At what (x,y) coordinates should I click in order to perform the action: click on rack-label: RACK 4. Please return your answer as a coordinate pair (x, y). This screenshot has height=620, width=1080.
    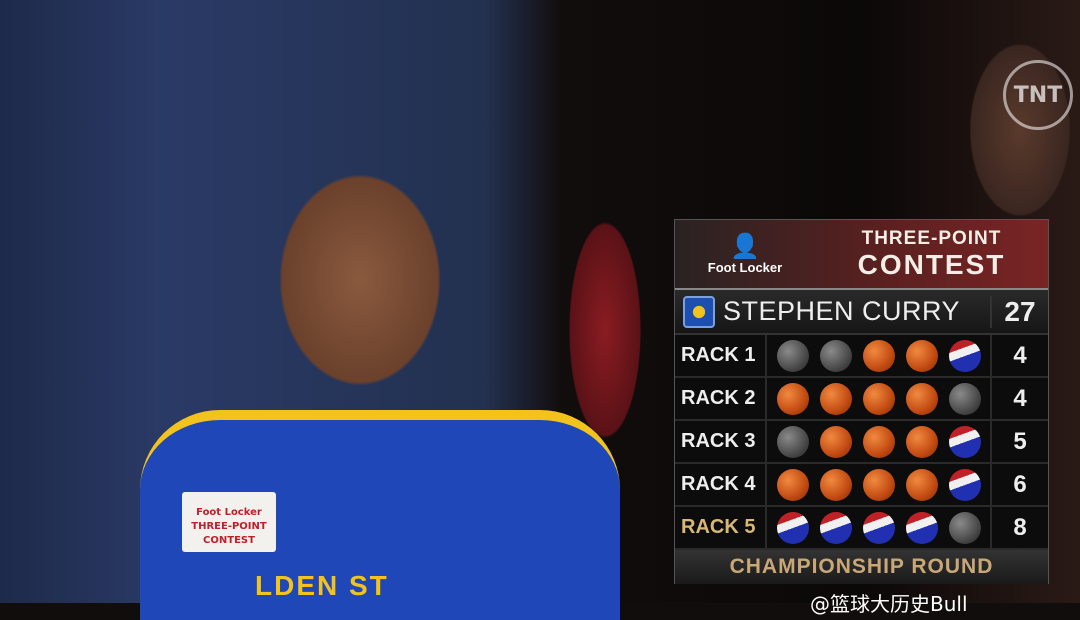
    Looking at the image, I should click on (721, 484).